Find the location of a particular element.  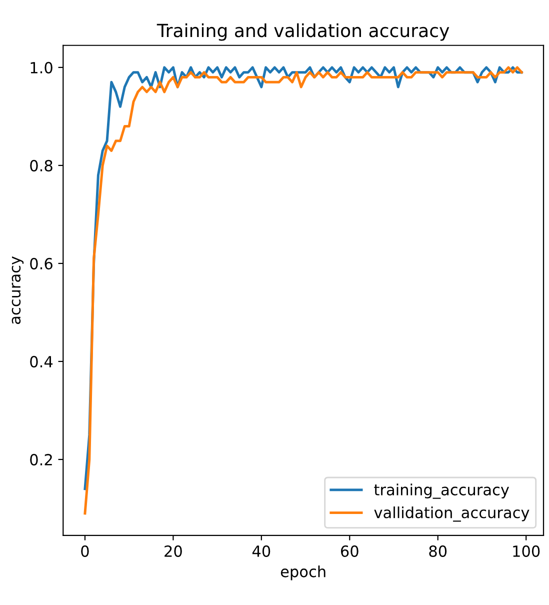

x-tick-label: 80 is located at coordinates (438, 551).